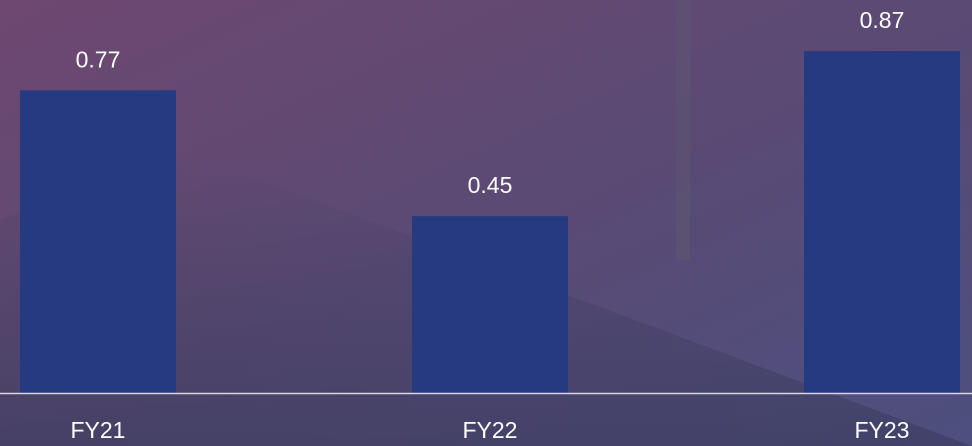 The width and height of the screenshot is (972, 446). What do you see at coordinates (882, 430) in the screenshot?
I see `x-tick-label: FY23` at bounding box center [882, 430].